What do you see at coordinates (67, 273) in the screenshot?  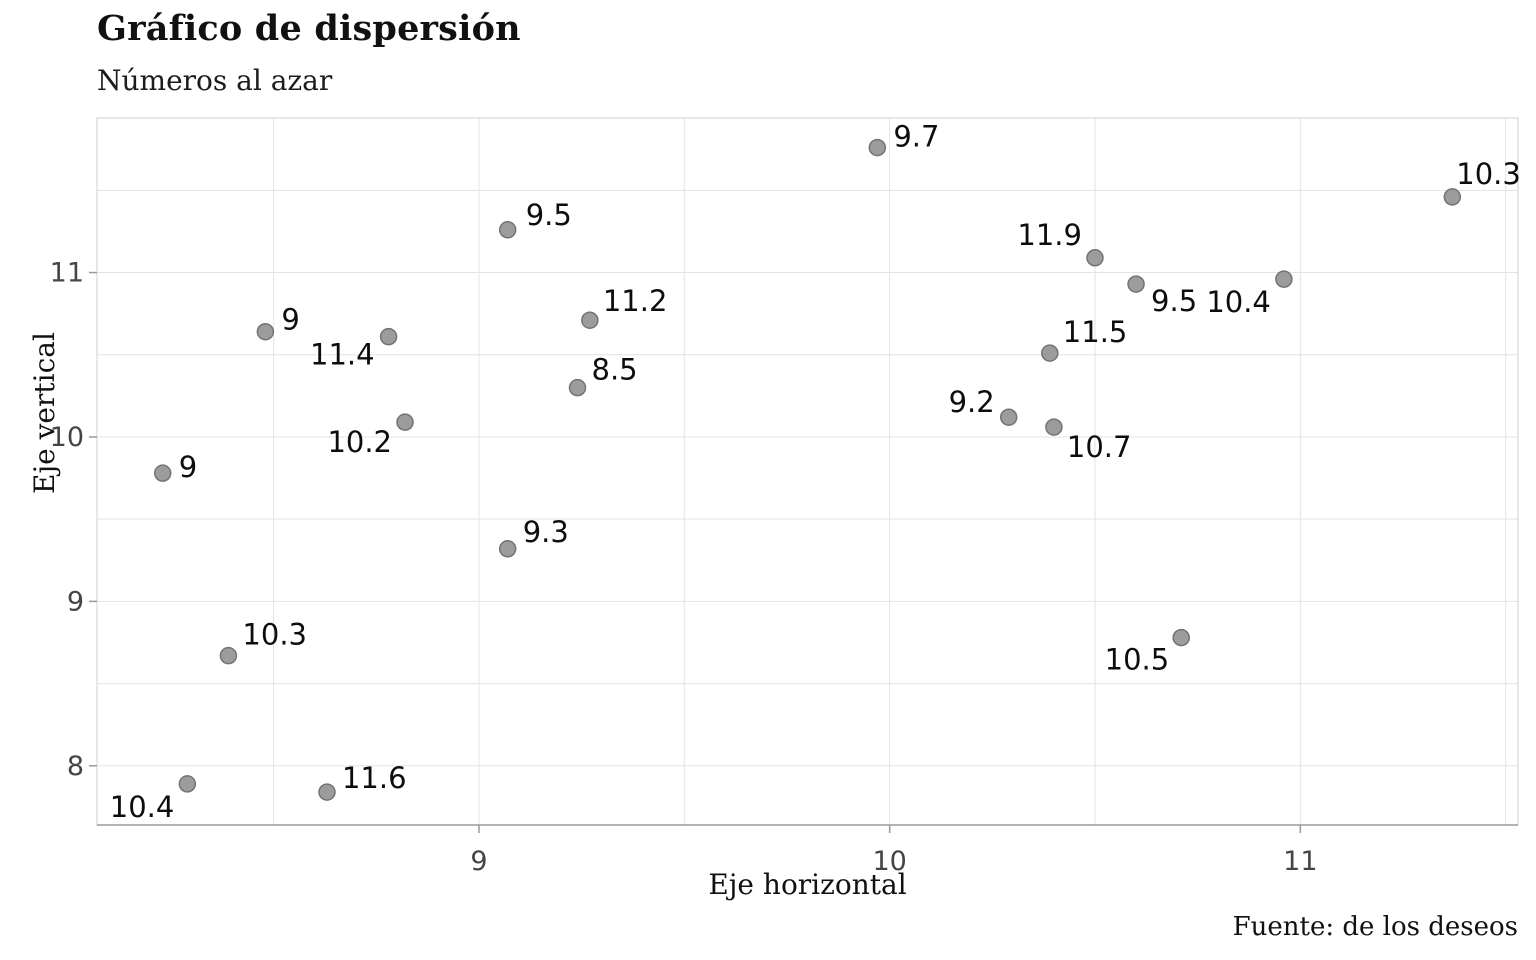 I see `y-tick-label: 11` at bounding box center [67, 273].